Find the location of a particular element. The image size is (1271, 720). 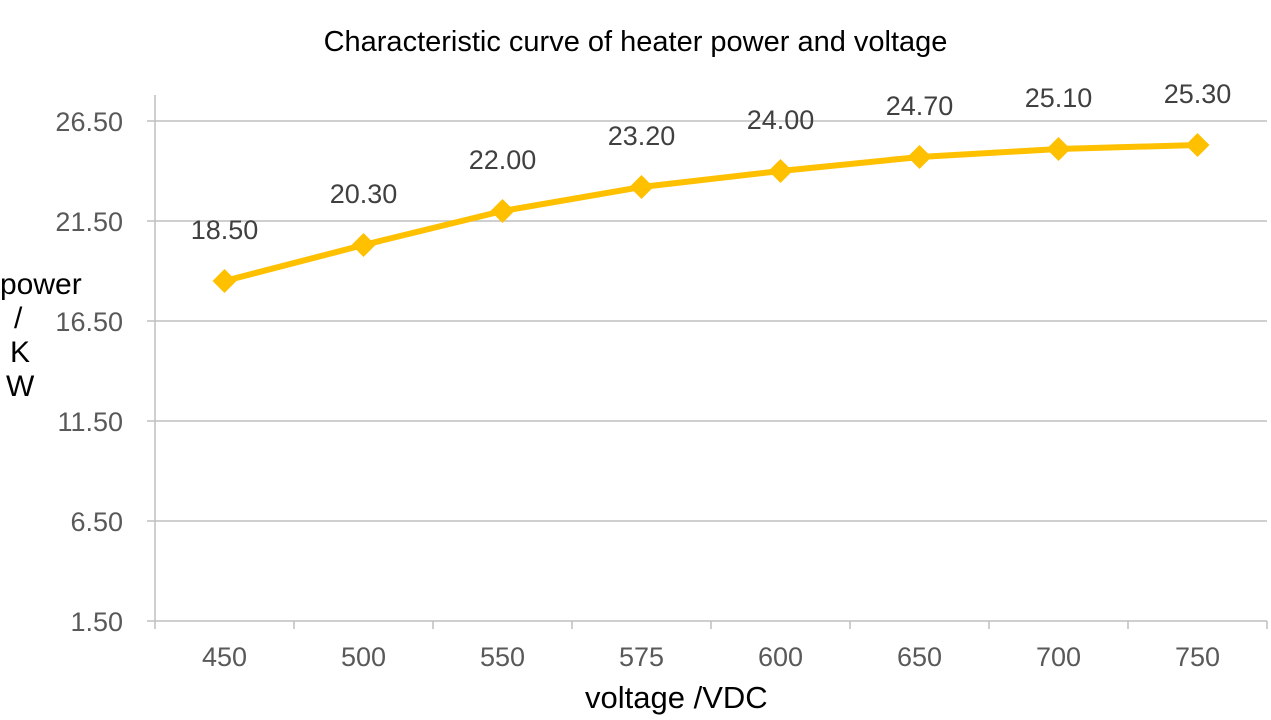

y-tick-label: 16.50 is located at coordinates (89, 322).